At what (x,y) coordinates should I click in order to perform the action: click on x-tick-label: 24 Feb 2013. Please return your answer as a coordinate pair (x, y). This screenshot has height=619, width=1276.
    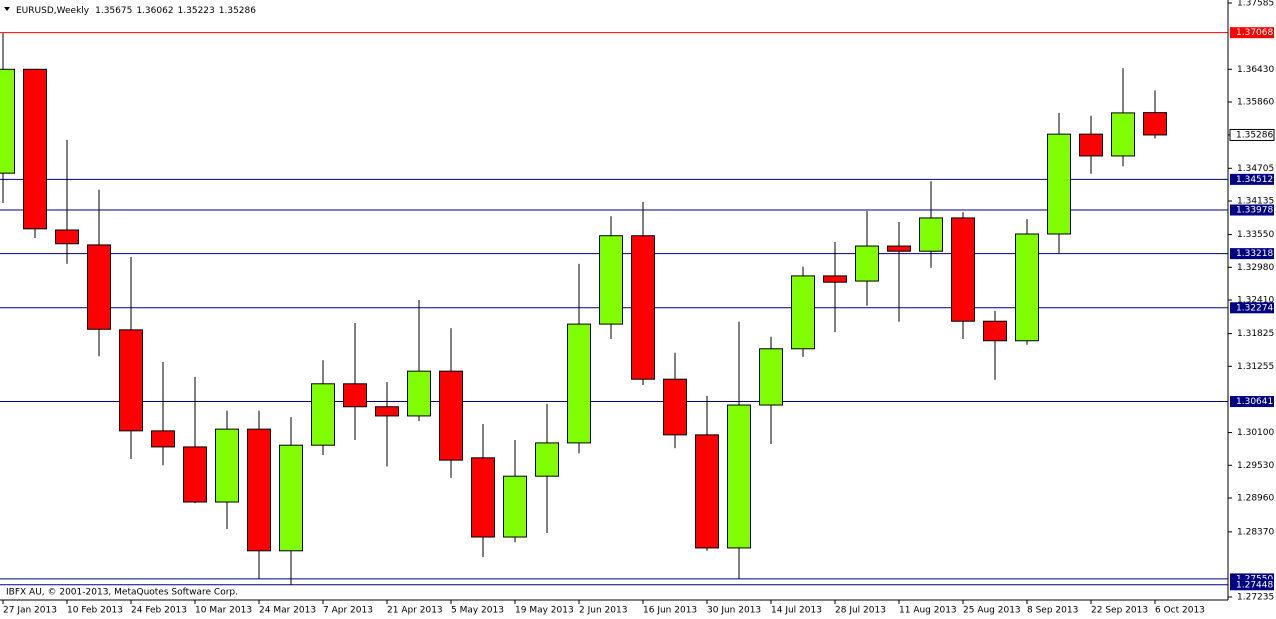
    Looking at the image, I should click on (159, 611).